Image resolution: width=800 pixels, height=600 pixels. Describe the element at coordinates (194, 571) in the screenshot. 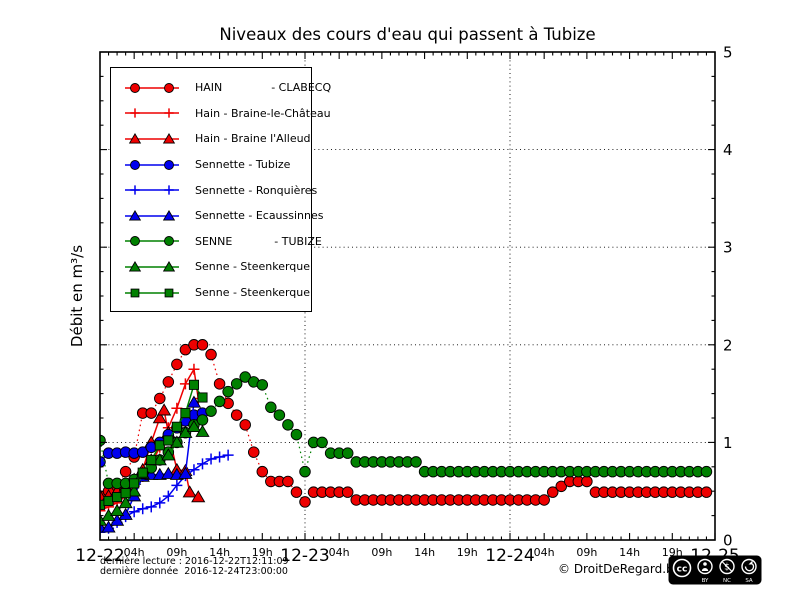

I see `last-data-text: dernière donnée 2016-12-24T23:00:00` at that location.